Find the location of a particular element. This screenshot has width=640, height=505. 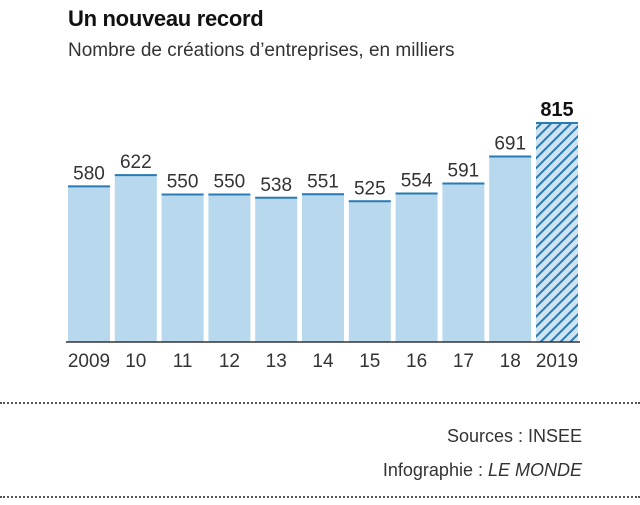

infographie-credit: Infographie : LE MONDE is located at coordinates (482, 470).